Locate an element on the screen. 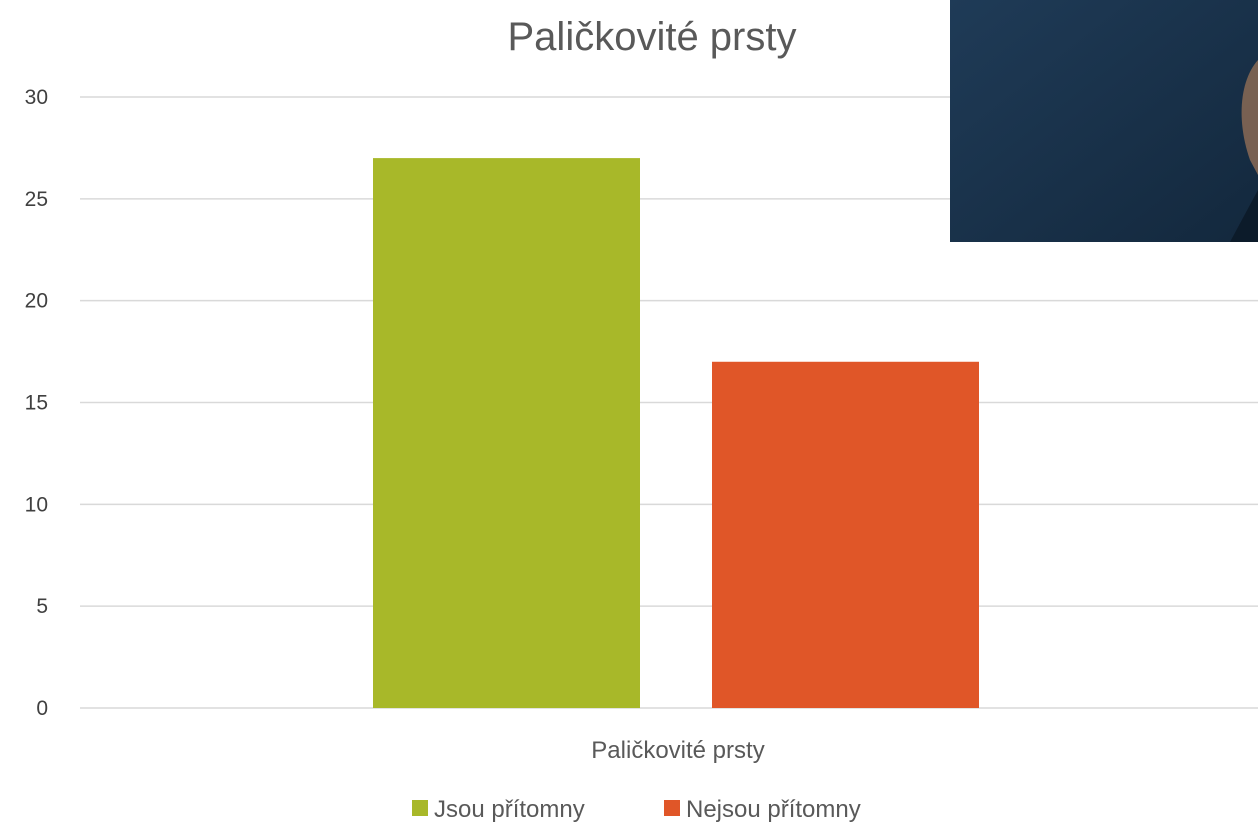 The height and width of the screenshot is (832, 1258). y-tick-label-0: 0 is located at coordinates (42, 708).